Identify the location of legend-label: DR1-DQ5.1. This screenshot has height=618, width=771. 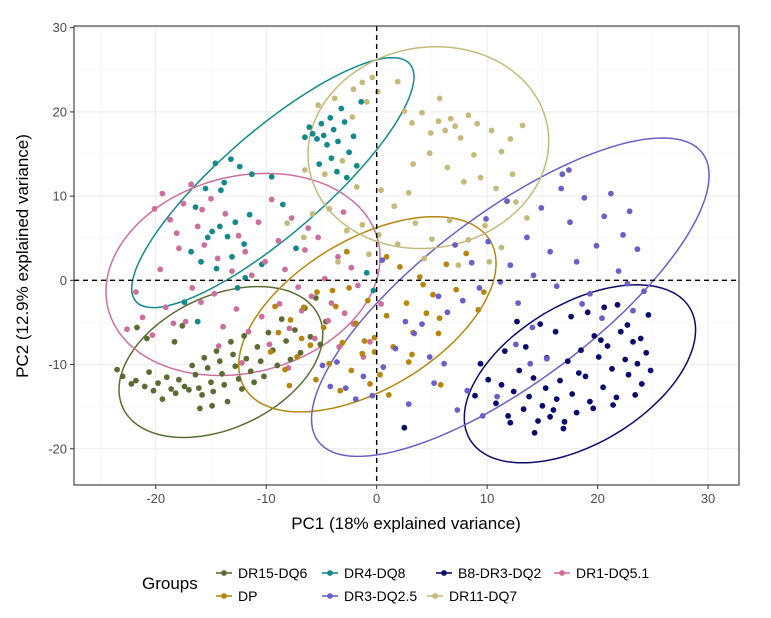
(612, 573).